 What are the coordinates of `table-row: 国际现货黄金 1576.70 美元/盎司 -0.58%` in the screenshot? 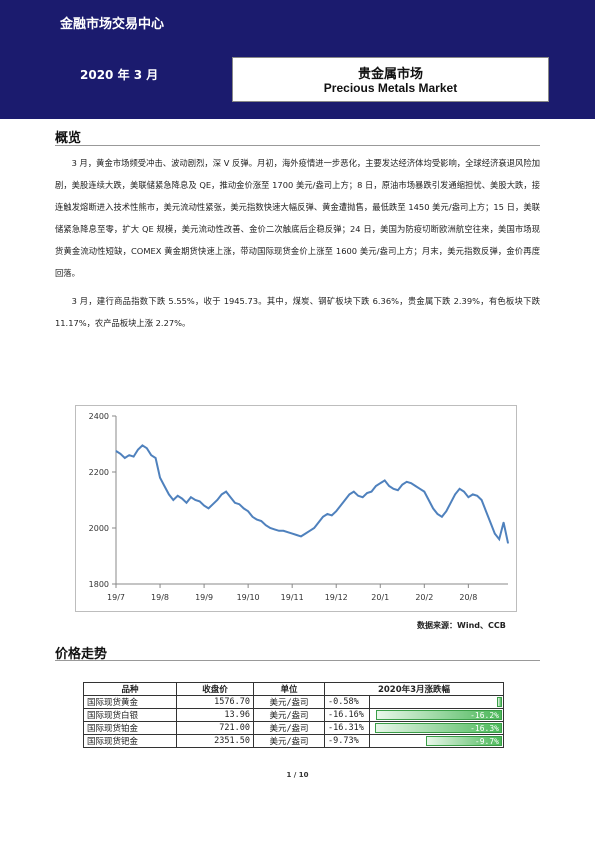 It's located at (293, 702).